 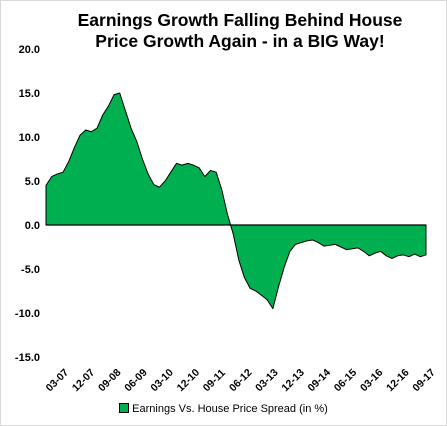 I want to click on x-tick-label: 06-12, so click(x=241, y=381).